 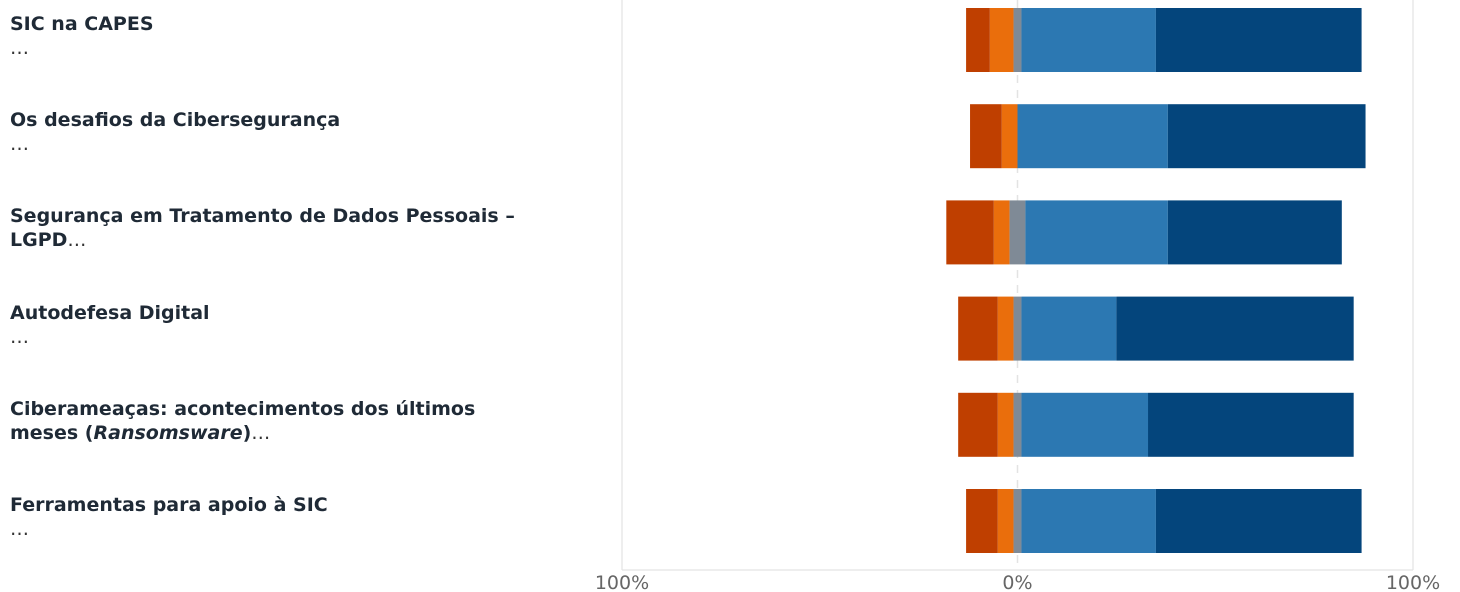 I want to click on row-label-line1: Autodefesa Digital, so click(x=110, y=312).